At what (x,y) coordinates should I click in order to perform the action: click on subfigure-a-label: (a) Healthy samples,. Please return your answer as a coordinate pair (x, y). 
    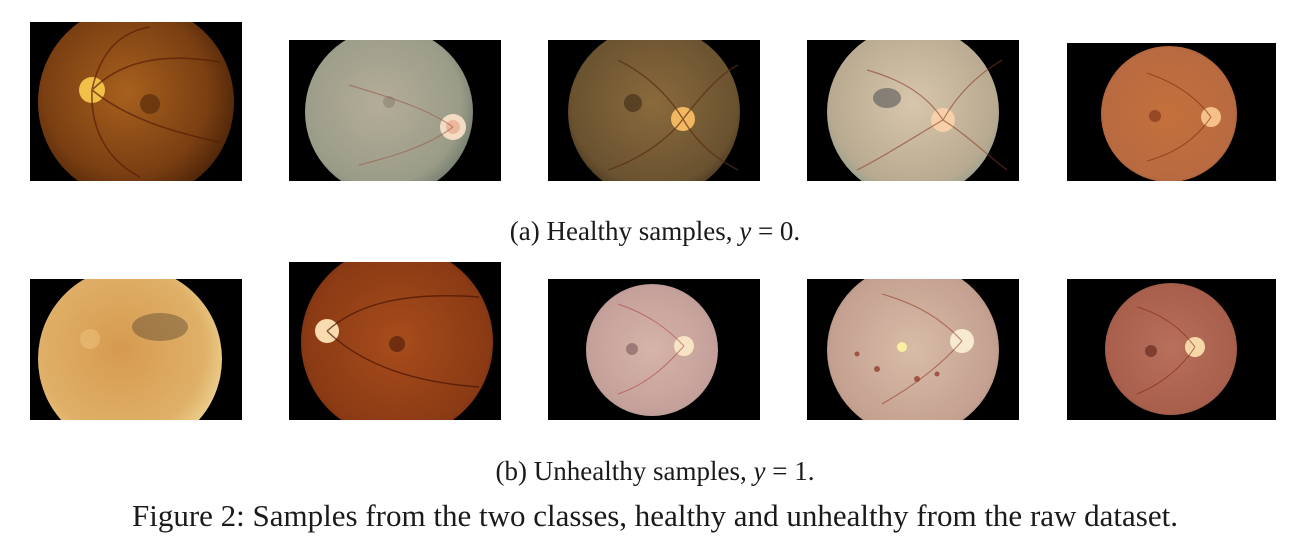
    Looking at the image, I should click on (621, 231).